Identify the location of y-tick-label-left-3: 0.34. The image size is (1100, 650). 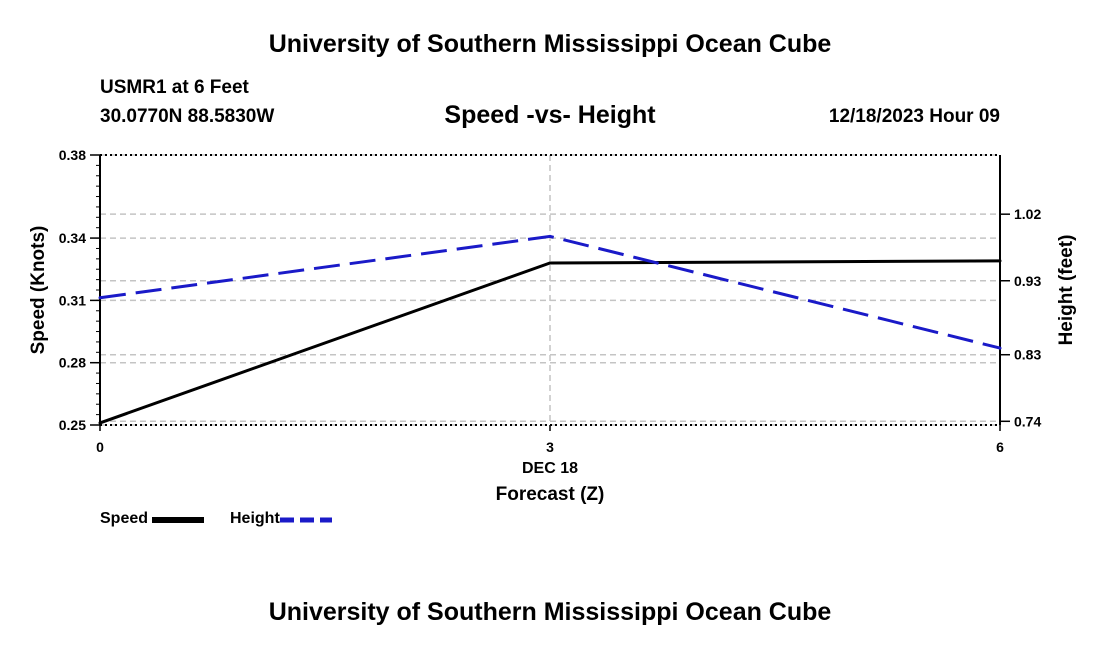
(72, 238).